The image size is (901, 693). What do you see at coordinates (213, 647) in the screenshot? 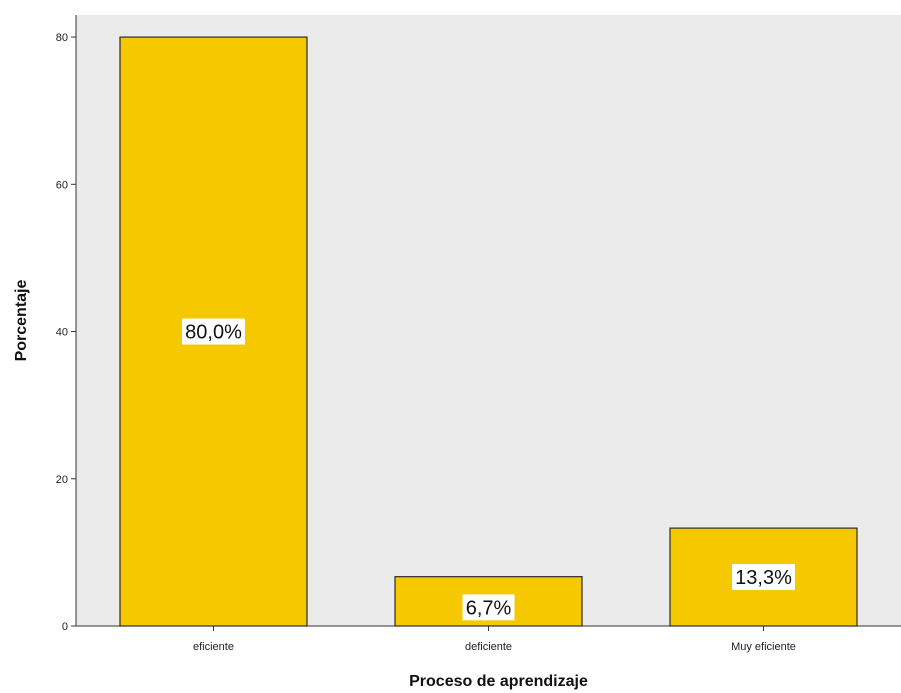
I see `x-tick-label: eficiente` at bounding box center [213, 647].